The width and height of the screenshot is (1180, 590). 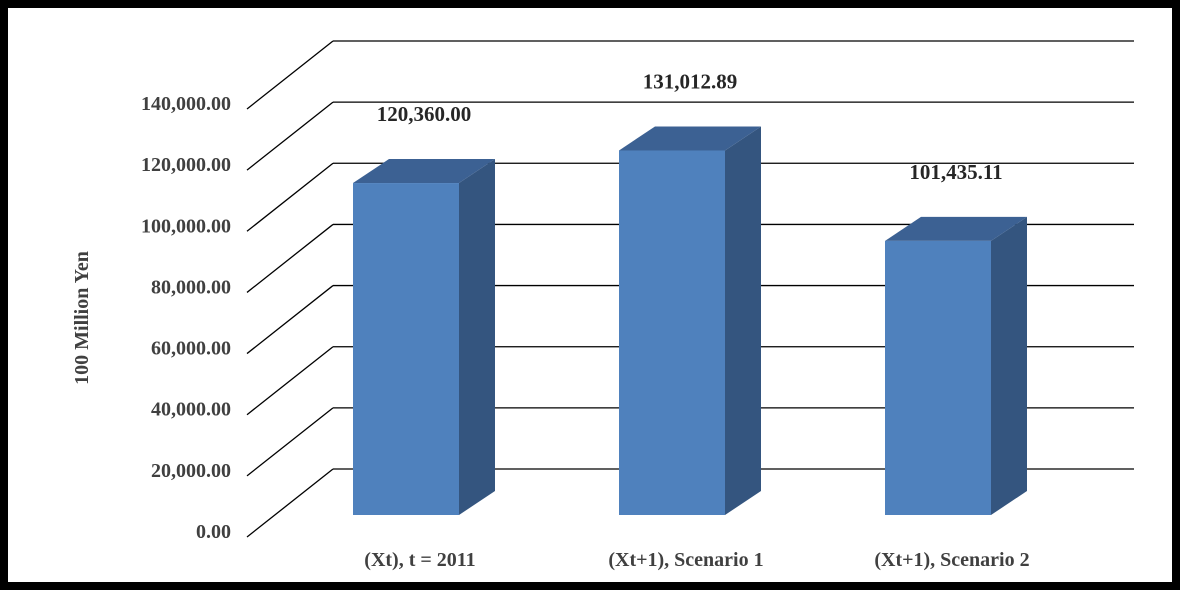 I want to click on x-category-label: (Xt+1), Scenario 1, so click(x=685, y=560).